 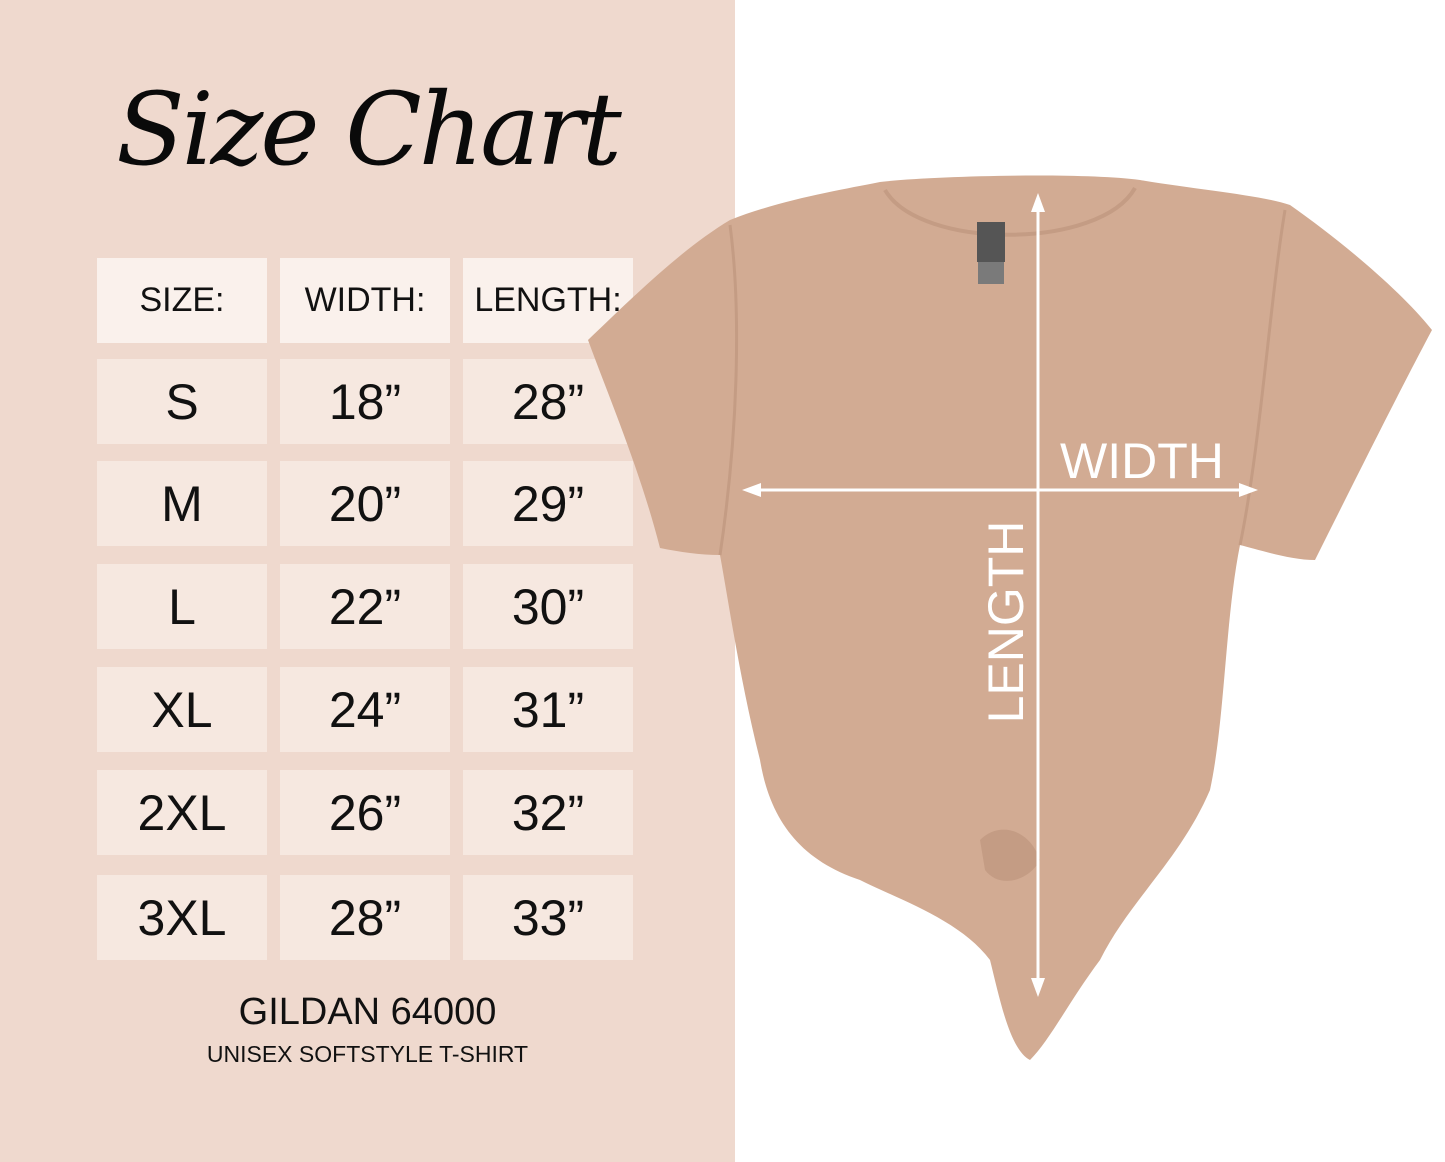 I want to click on table-cell: 24”, so click(x=365, y=709).